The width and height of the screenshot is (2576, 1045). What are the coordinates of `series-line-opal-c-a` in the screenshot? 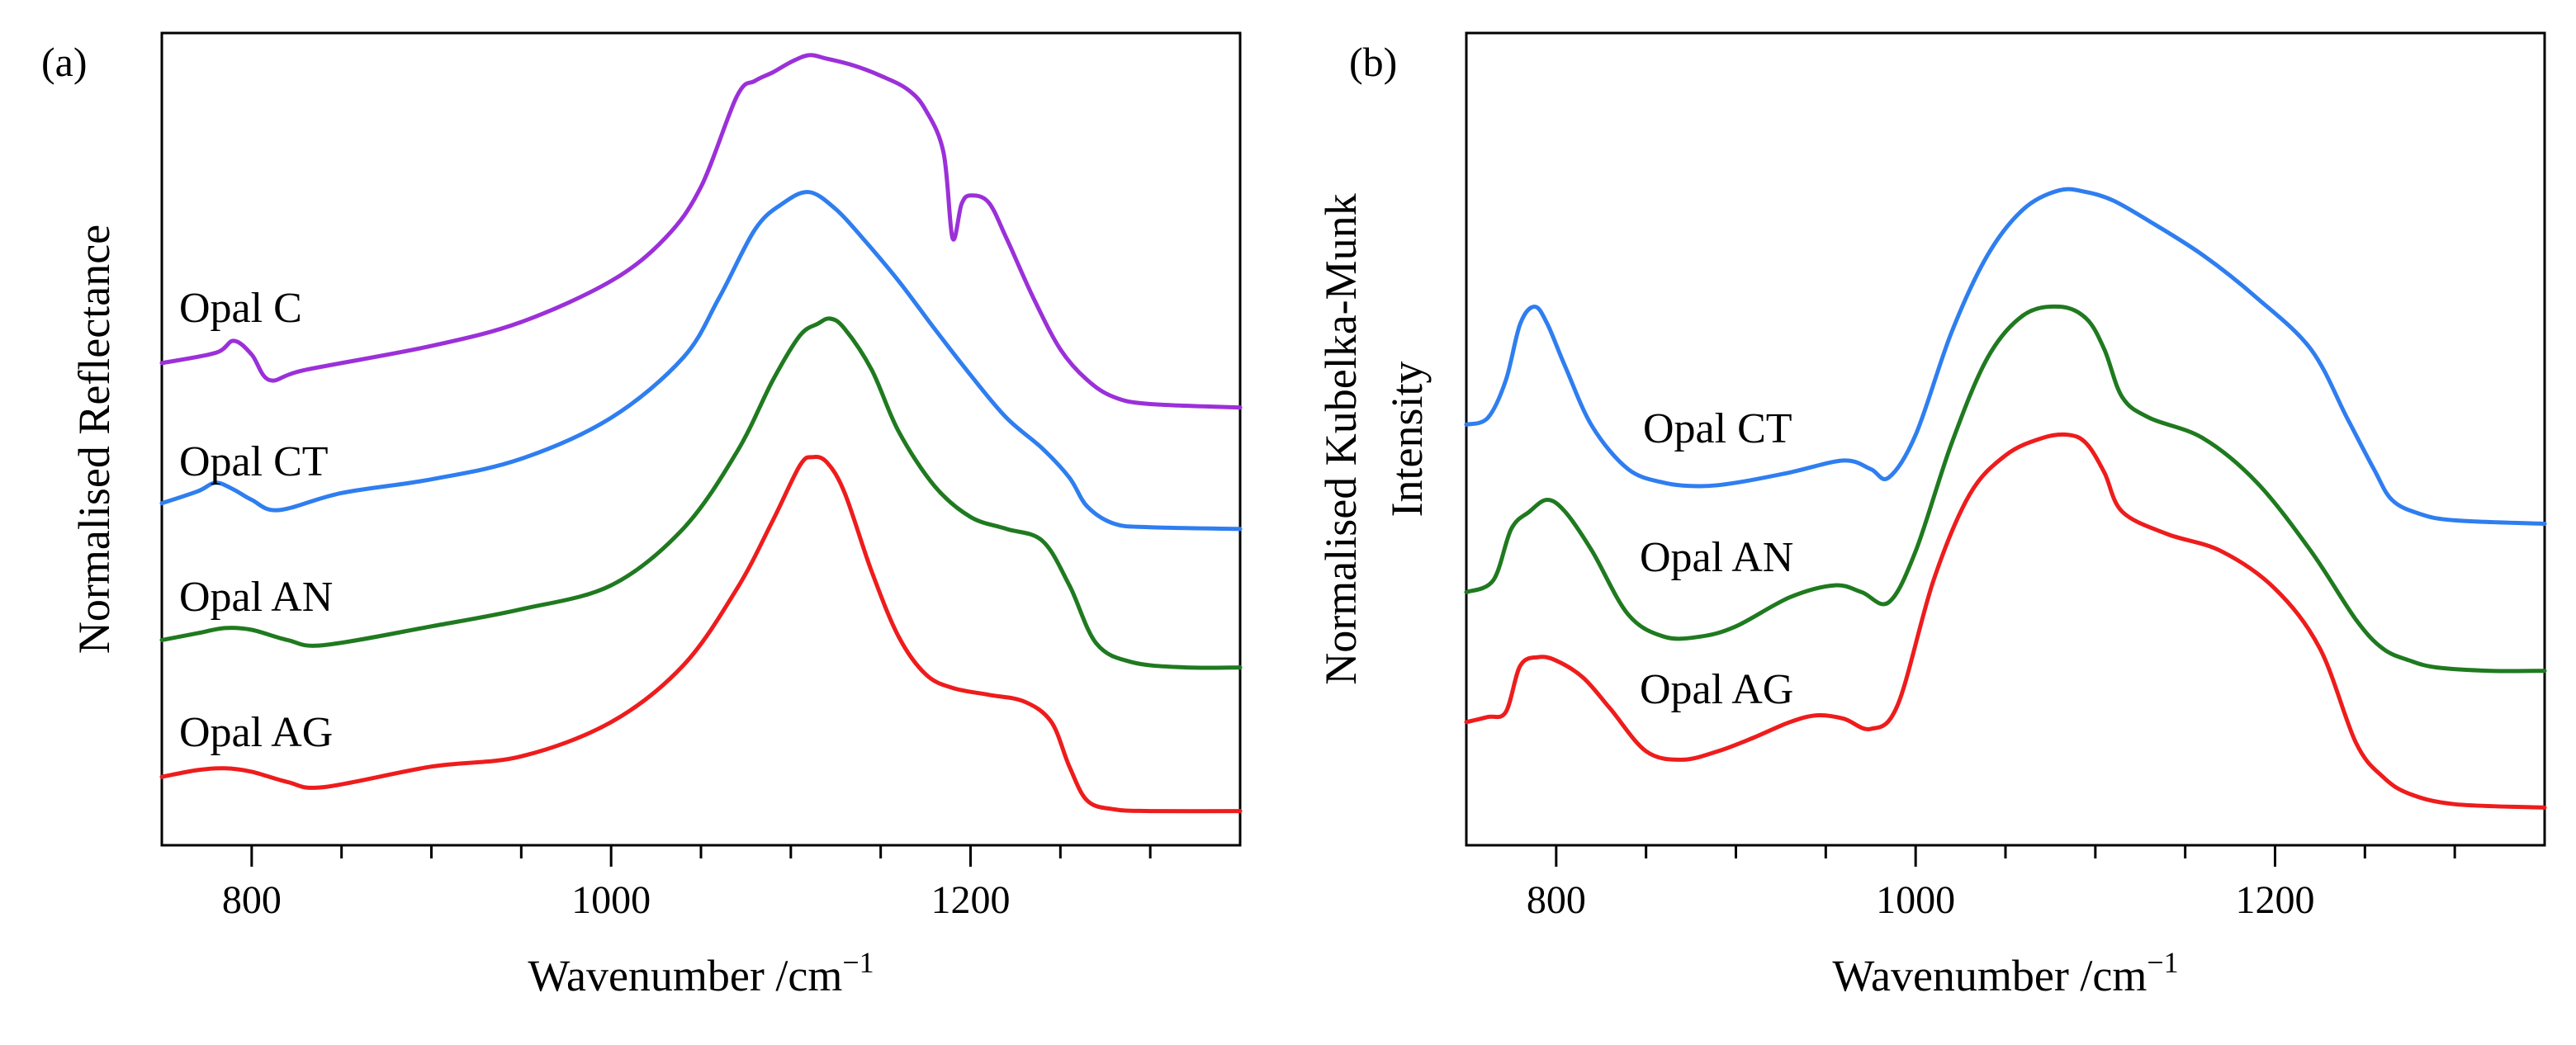 It's located at (701, 231).